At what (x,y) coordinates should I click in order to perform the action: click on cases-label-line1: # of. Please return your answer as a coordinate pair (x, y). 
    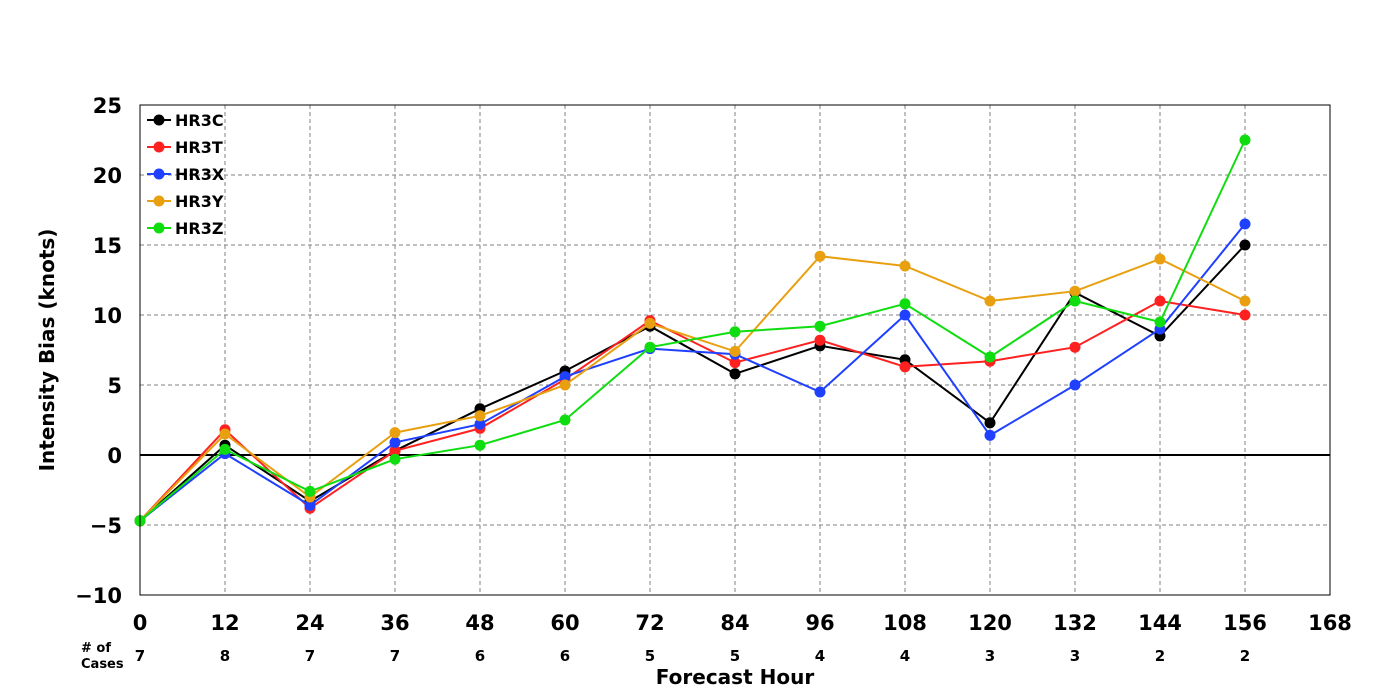
    Looking at the image, I should click on (96, 648).